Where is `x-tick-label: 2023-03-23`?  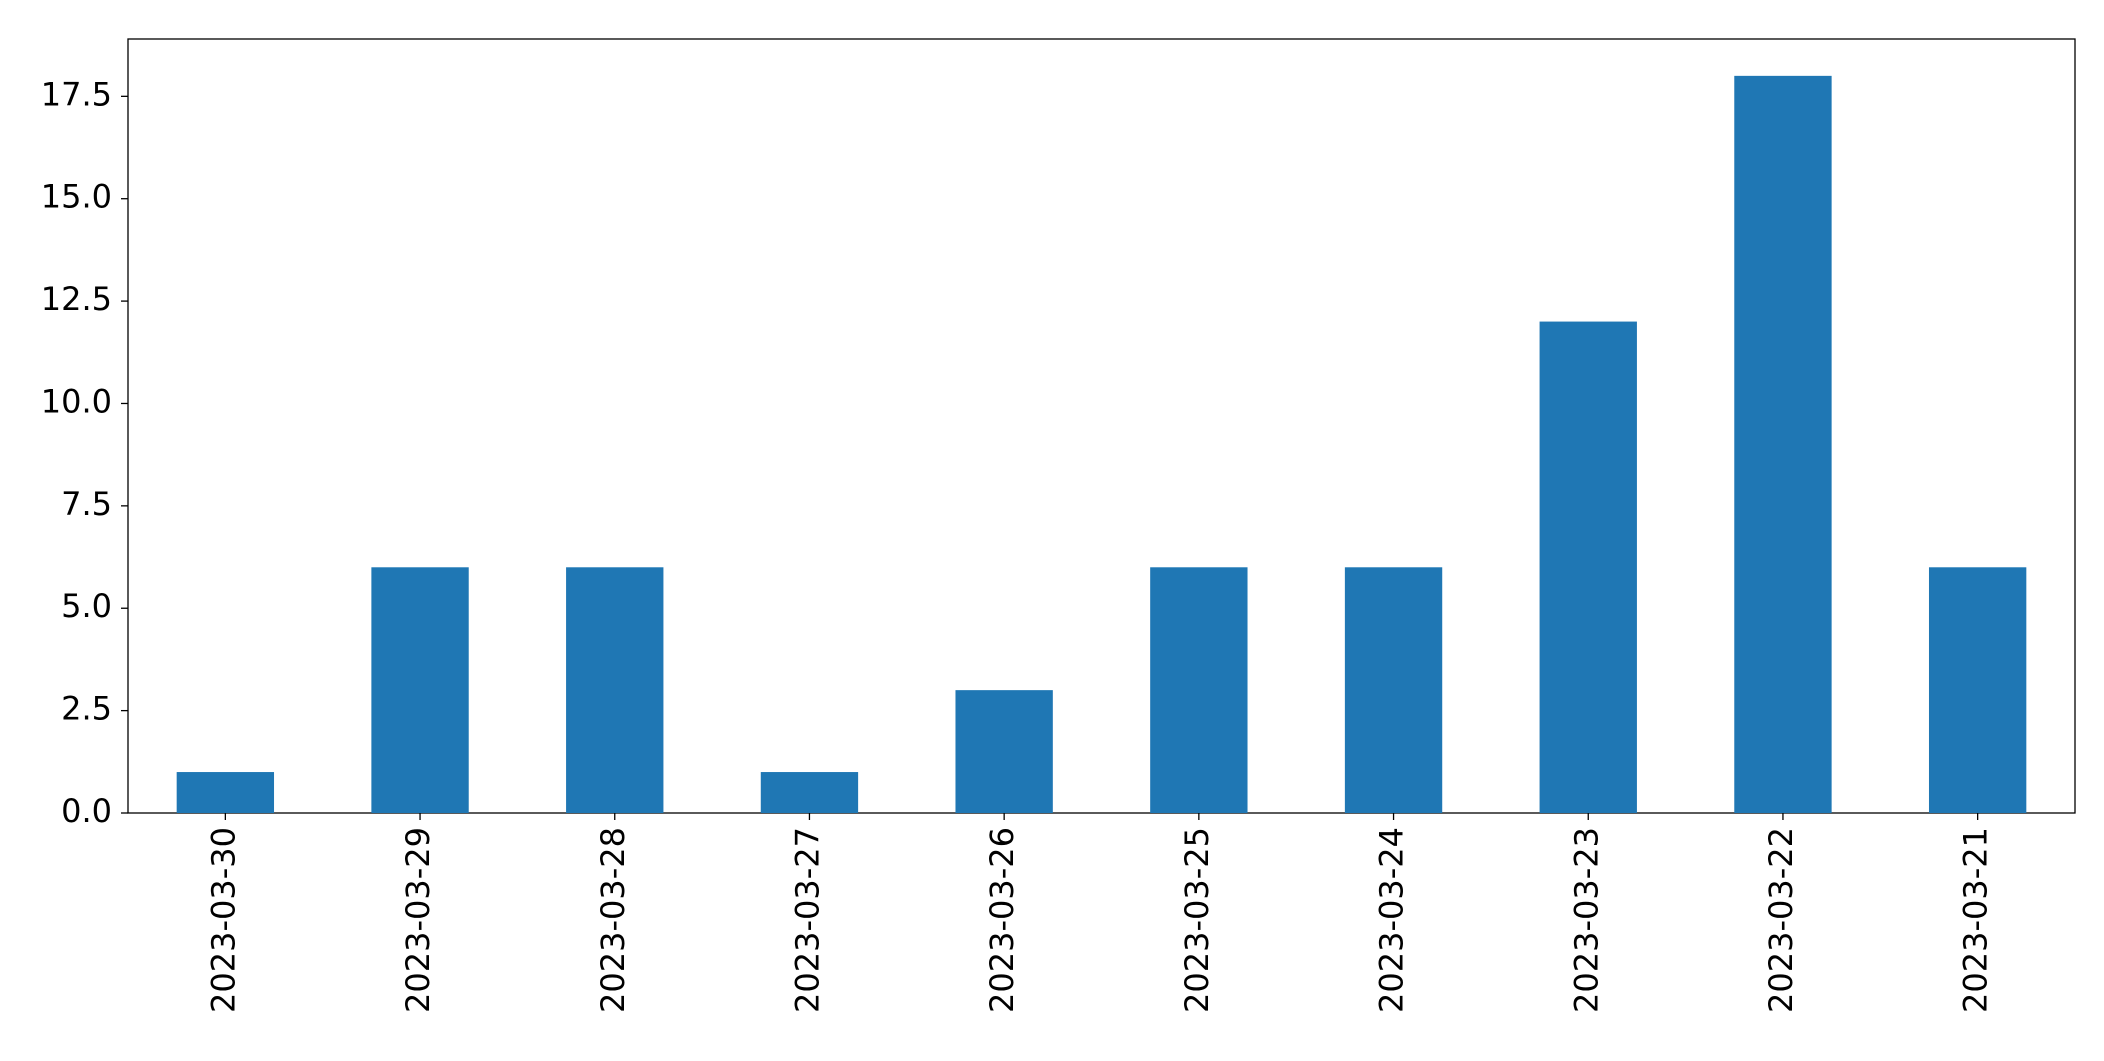 x-tick-label: 2023-03-23 is located at coordinates (1586, 920).